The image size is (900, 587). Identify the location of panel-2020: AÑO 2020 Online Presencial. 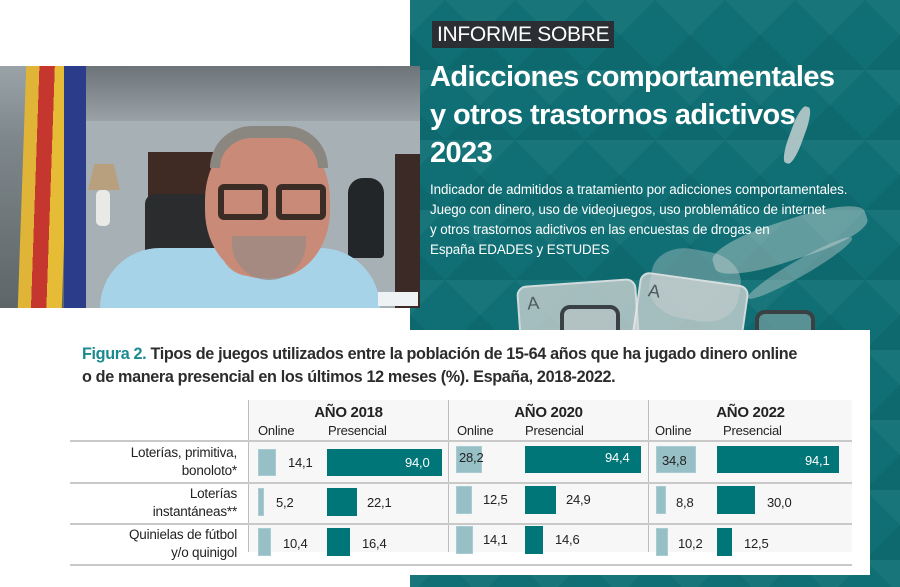
(548, 476).